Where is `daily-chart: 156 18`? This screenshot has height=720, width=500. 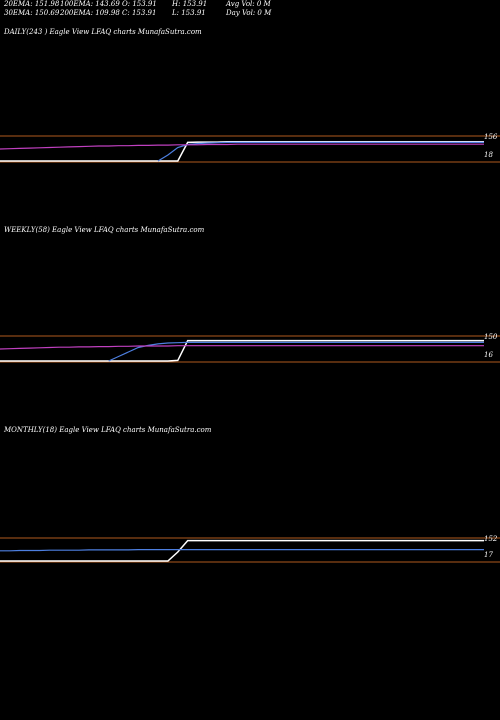 daily-chart: 156 18 is located at coordinates (250, 148).